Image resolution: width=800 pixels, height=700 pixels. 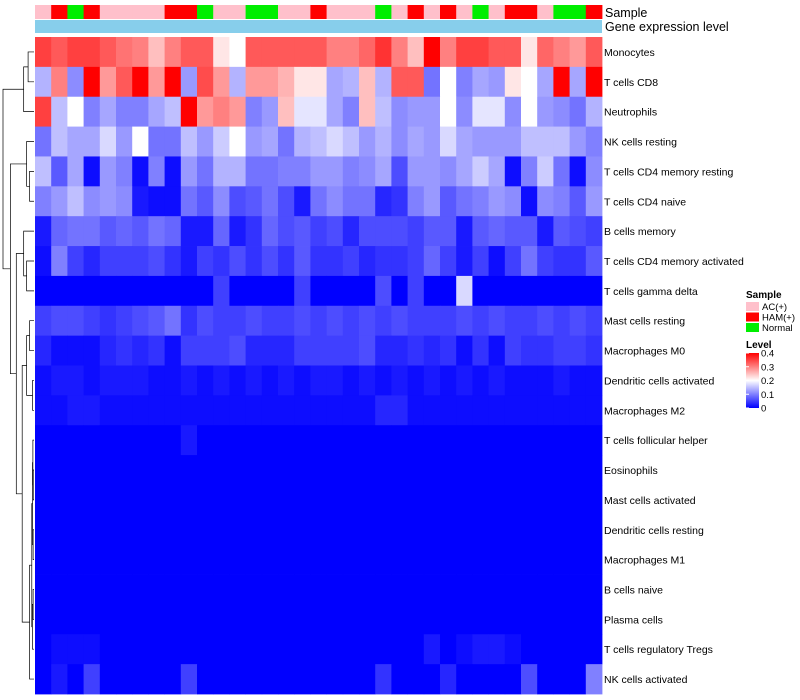 What do you see at coordinates (774, 307) in the screenshot?
I see `legend-sample-label: AC(+)` at bounding box center [774, 307].